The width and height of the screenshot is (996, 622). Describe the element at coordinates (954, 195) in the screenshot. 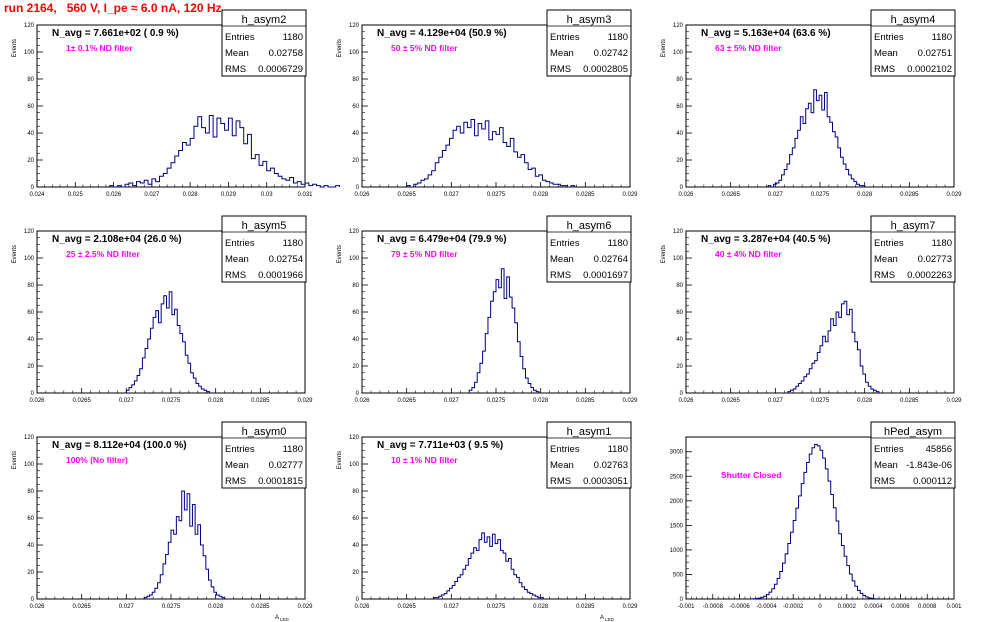

I see `x-tick-label: 0.029` at that location.